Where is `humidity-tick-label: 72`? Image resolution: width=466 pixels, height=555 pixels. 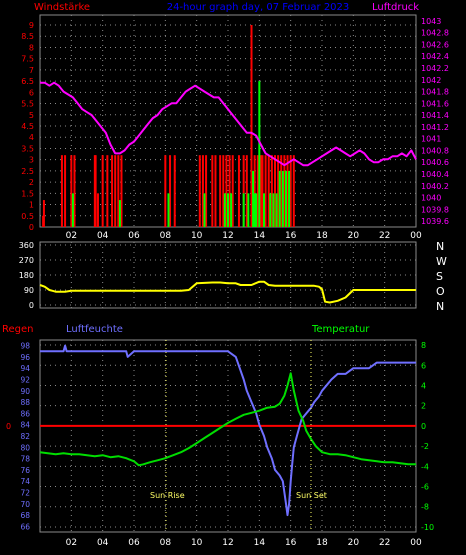
humidity-tick-label: 72 is located at coordinates (25, 492).